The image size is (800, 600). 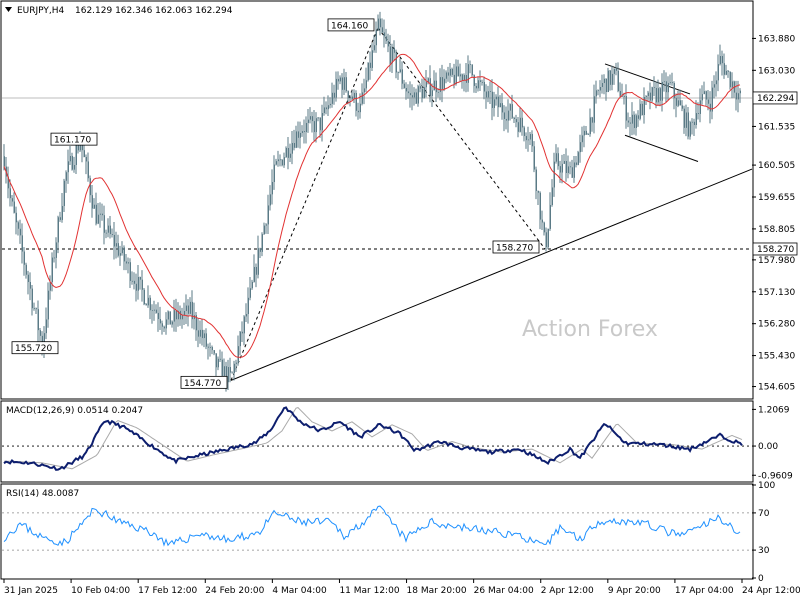 I want to click on price-tick-label: 159.655, so click(x=776, y=198).